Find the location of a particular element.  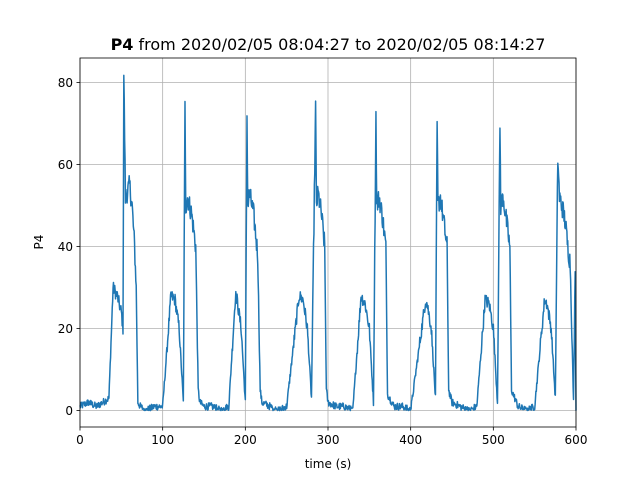

y-tick-layer: 0 20 40 60 80 is located at coordinates (69, 247).